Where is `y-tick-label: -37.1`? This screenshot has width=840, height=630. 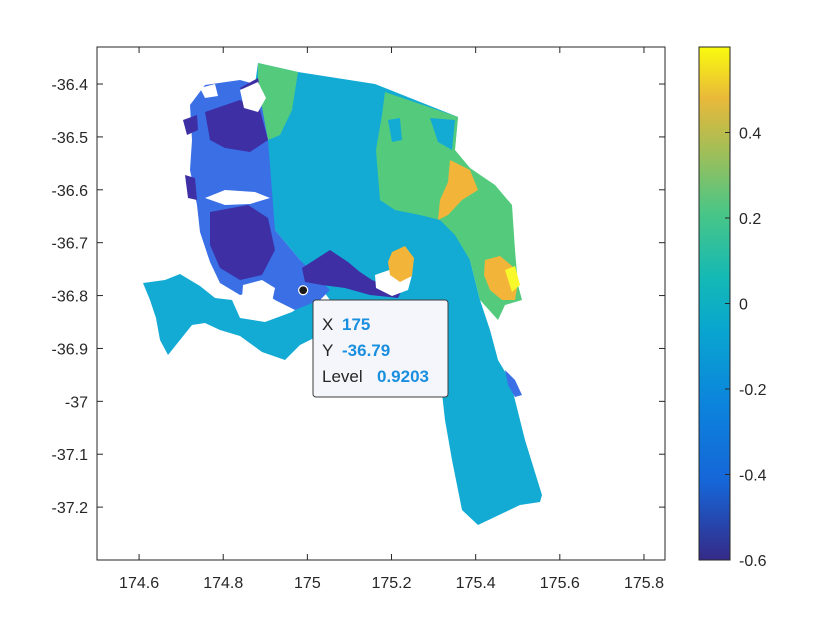 y-tick-label: -37.1 is located at coordinates (70, 455).